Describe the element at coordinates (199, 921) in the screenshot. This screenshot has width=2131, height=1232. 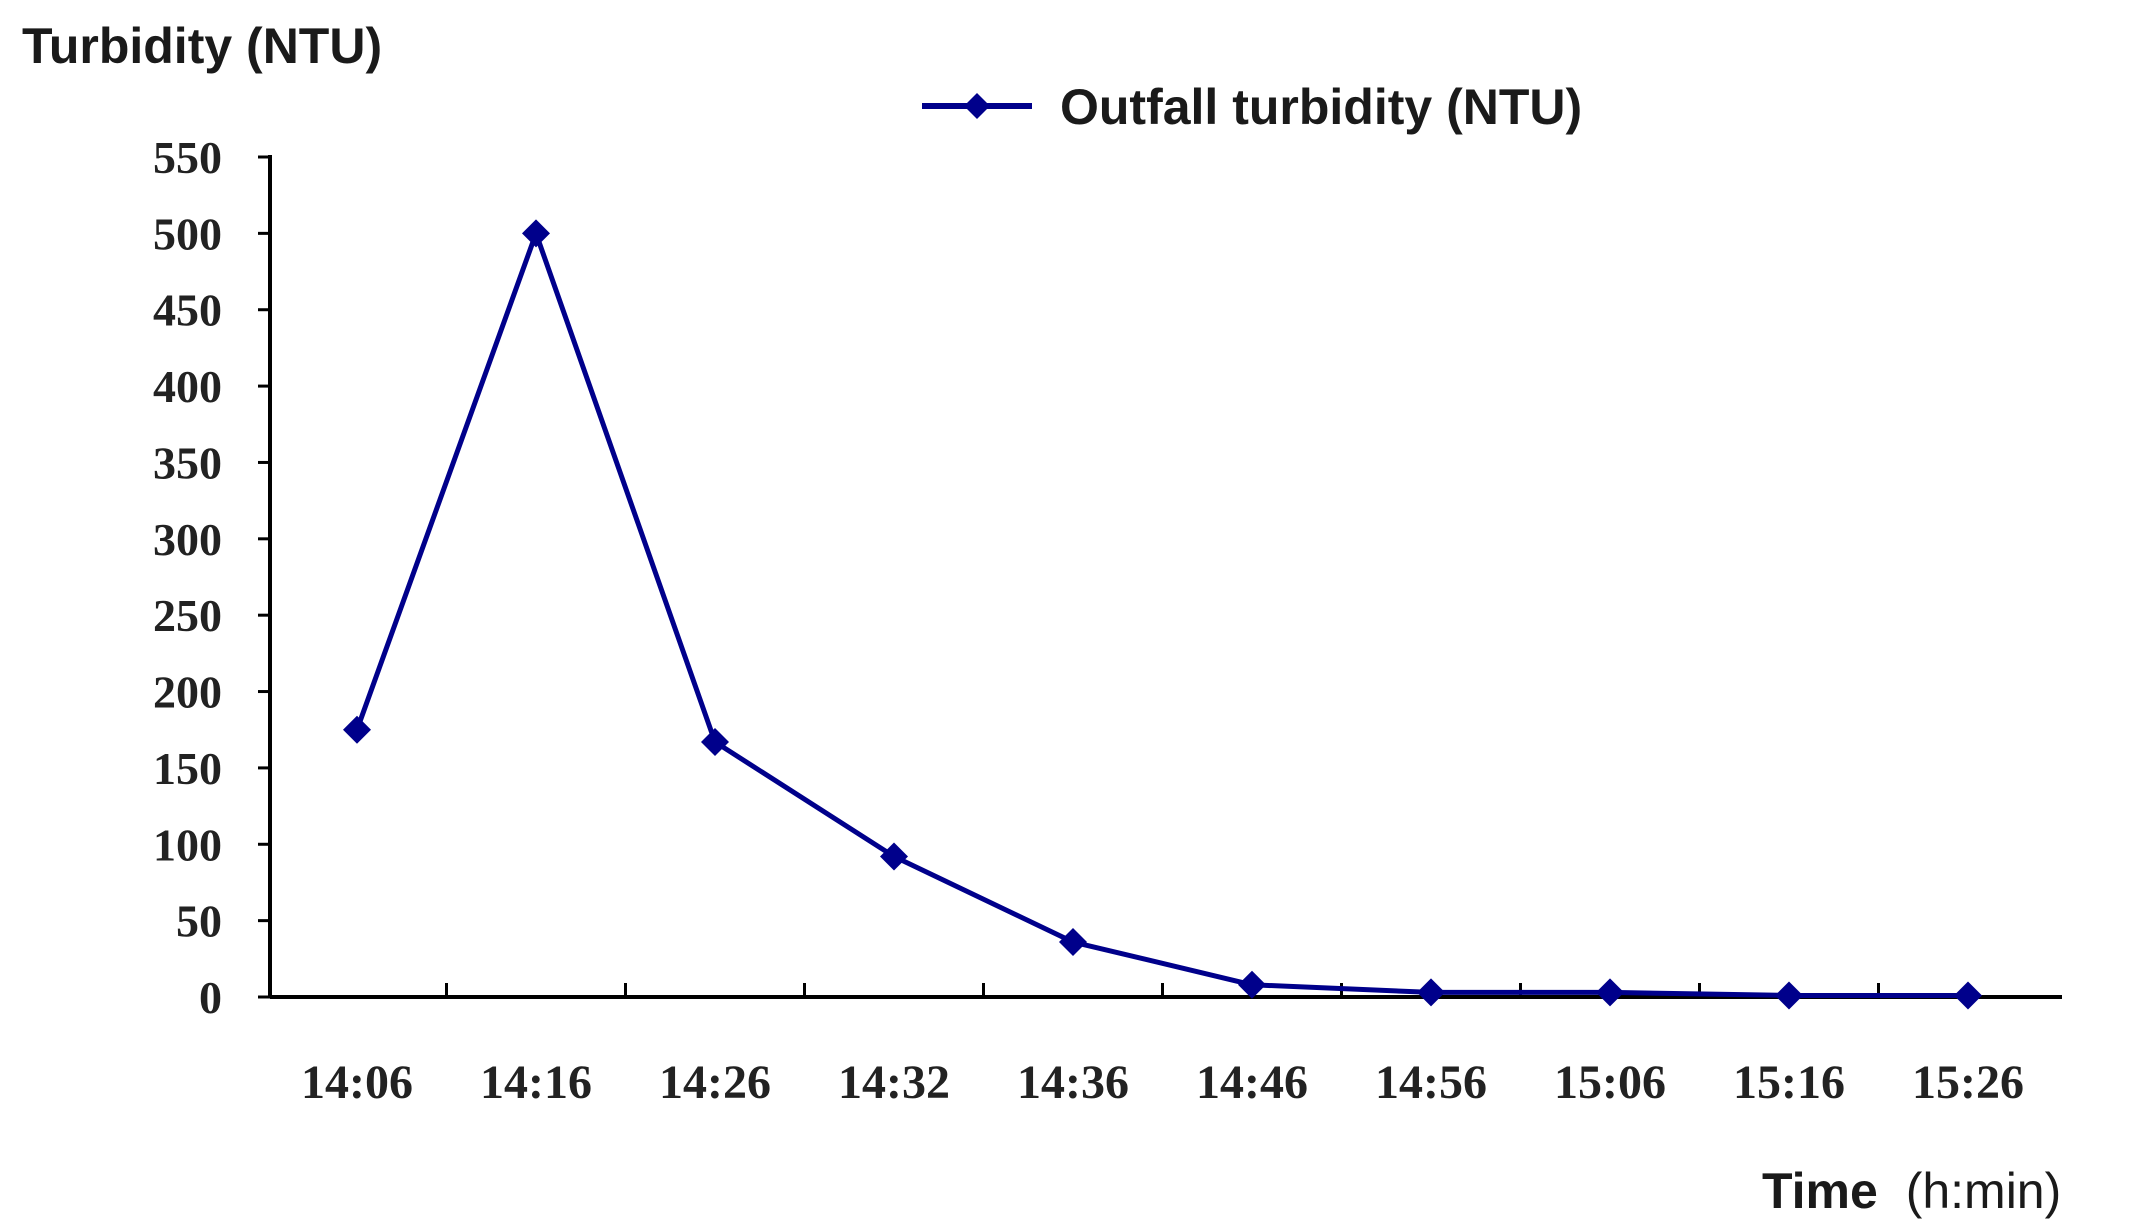
I see `y-tick-label: 50` at that location.